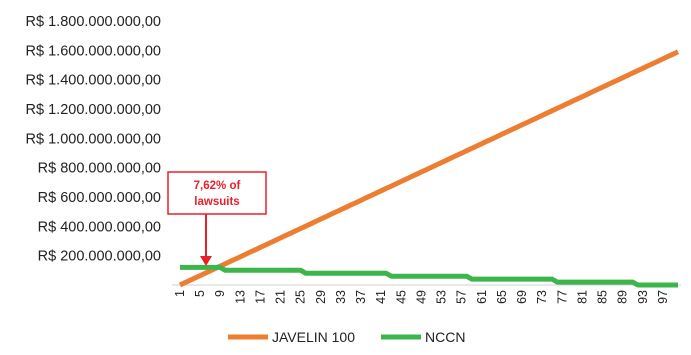 The width and height of the screenshot is (691, 355). What do you see at coordinates (220, 293) in the screenshot?
I see `x-tick-label: 9` at bounding box center [220, 293].